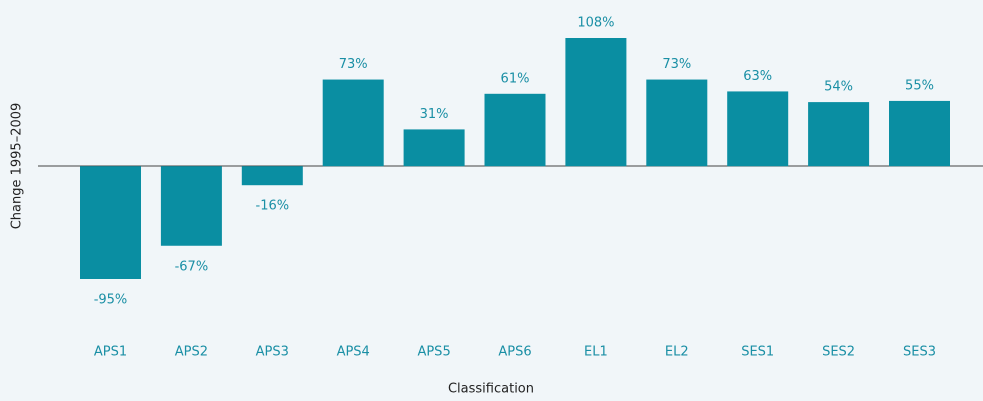  Describe the element at coordinates (919, 85) in the screenshot. I see `data-label: 55%` at that location.